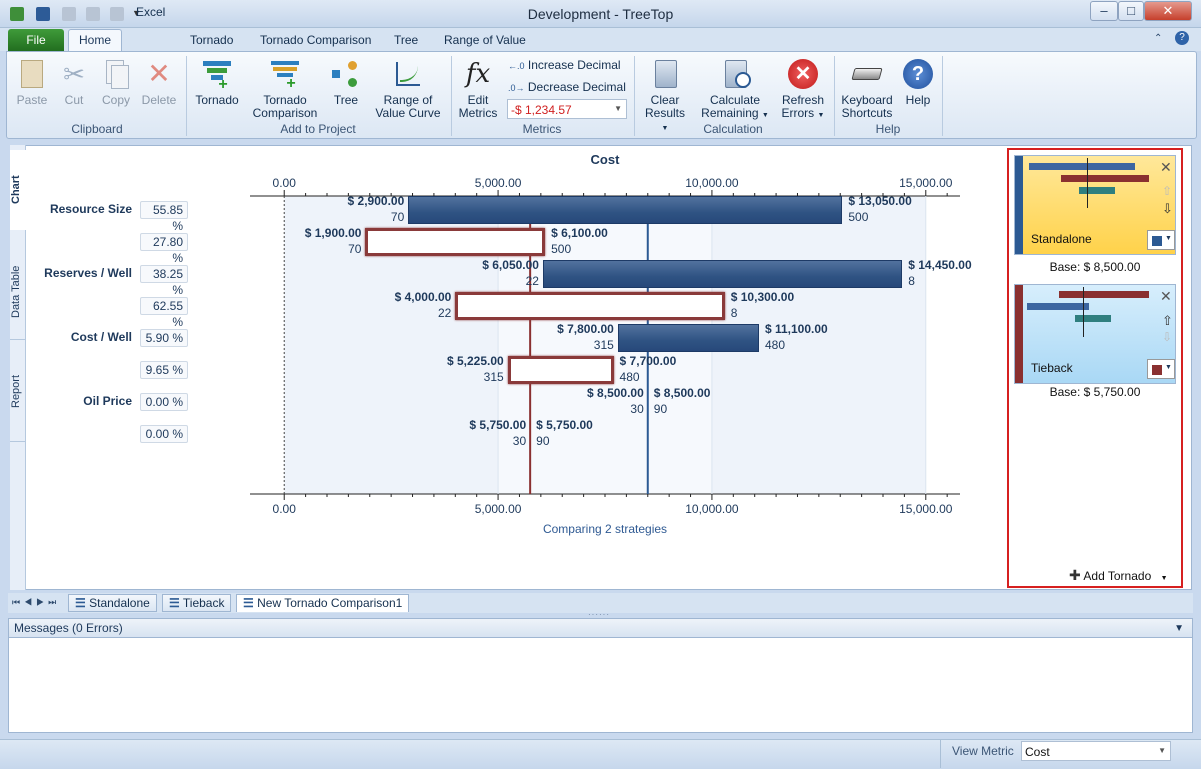 Image resolution: width=1201 pixels, height=769 pixels. Describe the element at coordinates (197, 603) in the screenshot. I see `doc-tab-tieback: ☰ Tieback` at that location.